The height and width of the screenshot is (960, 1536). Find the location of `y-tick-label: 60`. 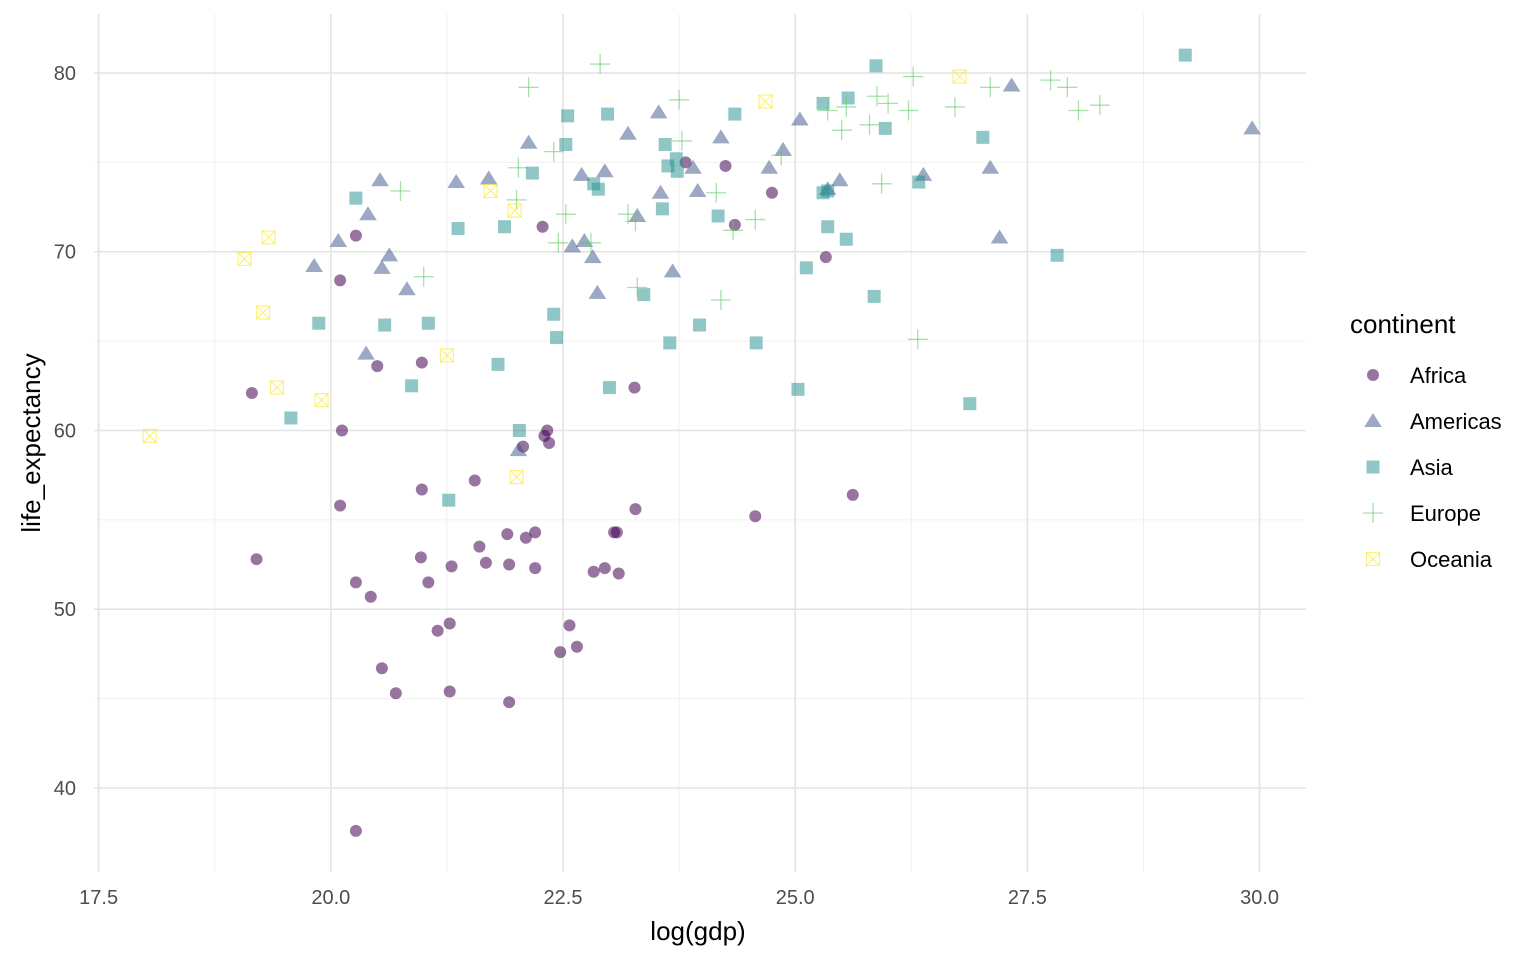

y-tick-label: 60 is located at coordinates (65, 431).